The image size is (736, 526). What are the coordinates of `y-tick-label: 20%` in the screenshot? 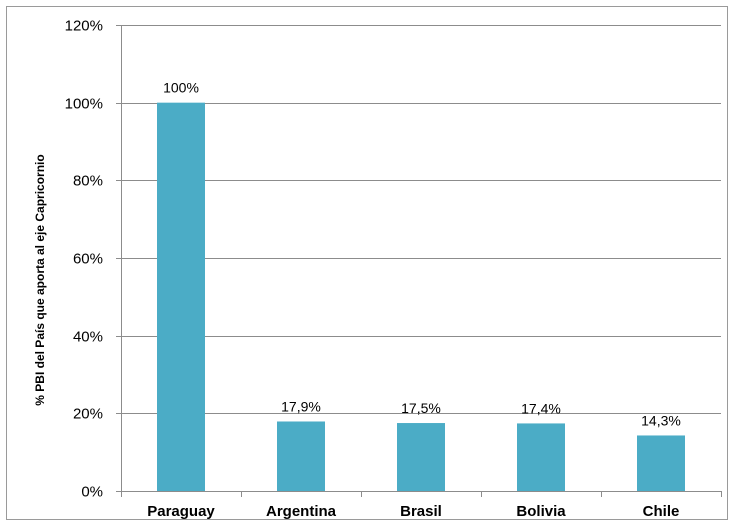 It's located at (88, 414).